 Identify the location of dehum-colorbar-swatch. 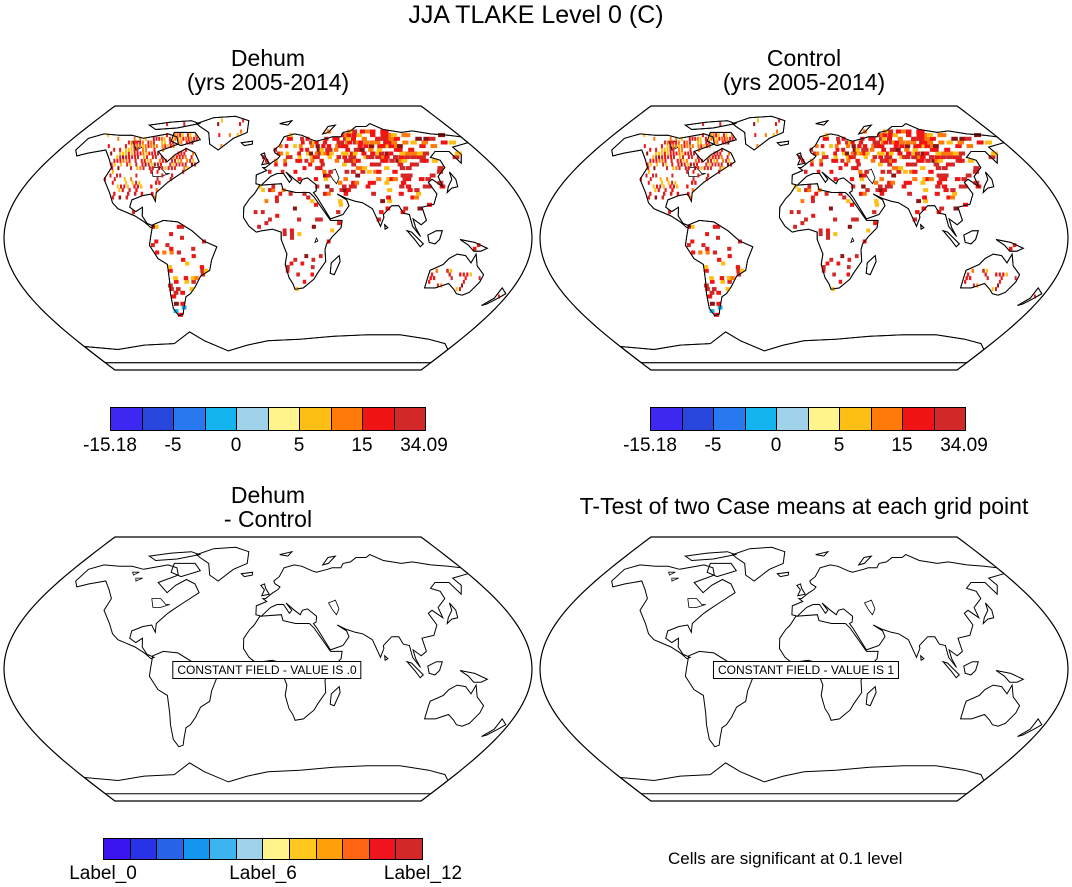
(189, 419).